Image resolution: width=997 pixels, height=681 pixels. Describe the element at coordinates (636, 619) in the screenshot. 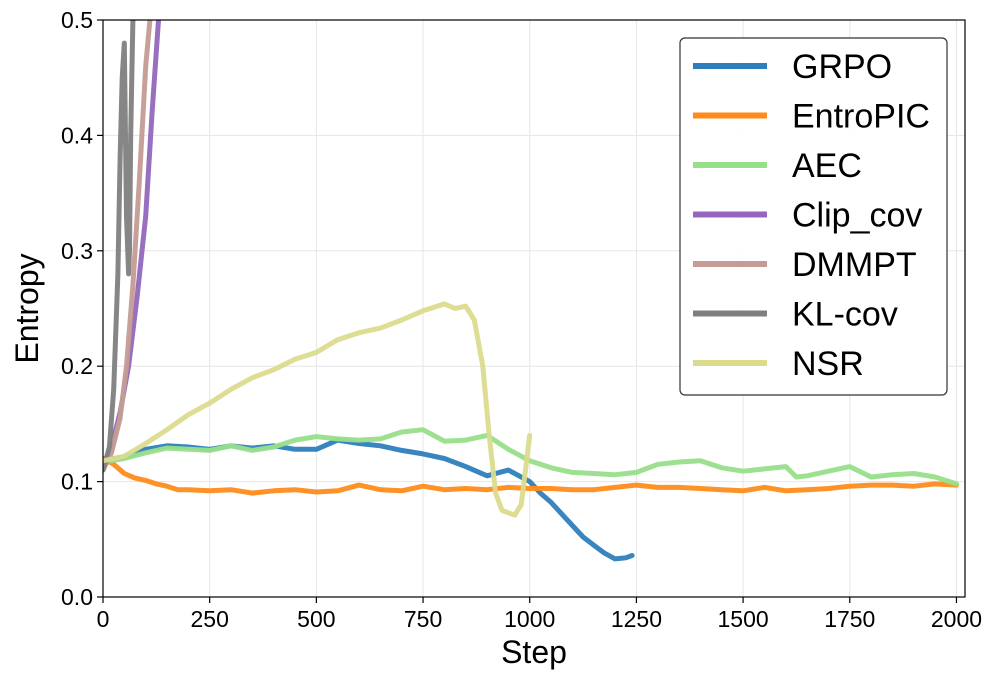

I see `x-tick-label: 1250` at that location.